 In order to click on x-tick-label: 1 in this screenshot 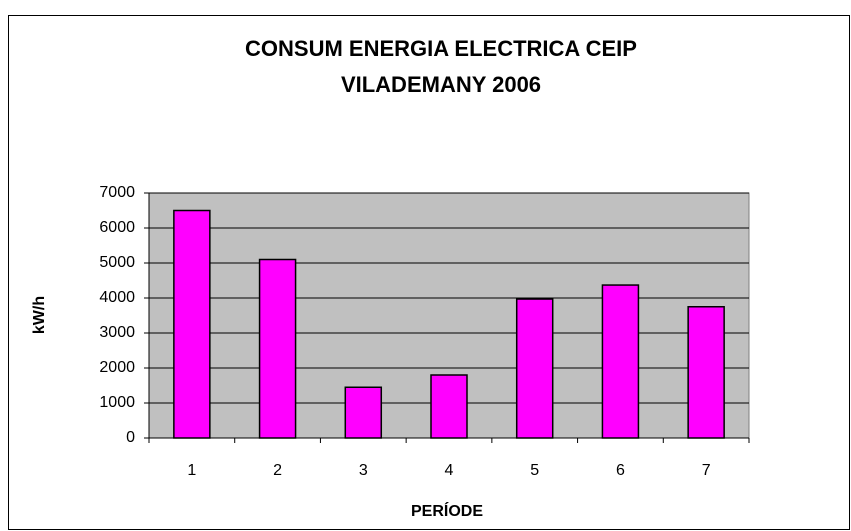, I will do `click(191, 470)`.